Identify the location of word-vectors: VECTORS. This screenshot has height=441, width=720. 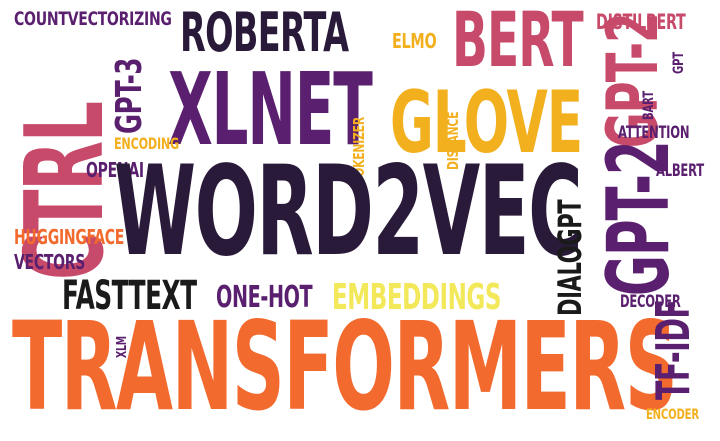
(50, 262).